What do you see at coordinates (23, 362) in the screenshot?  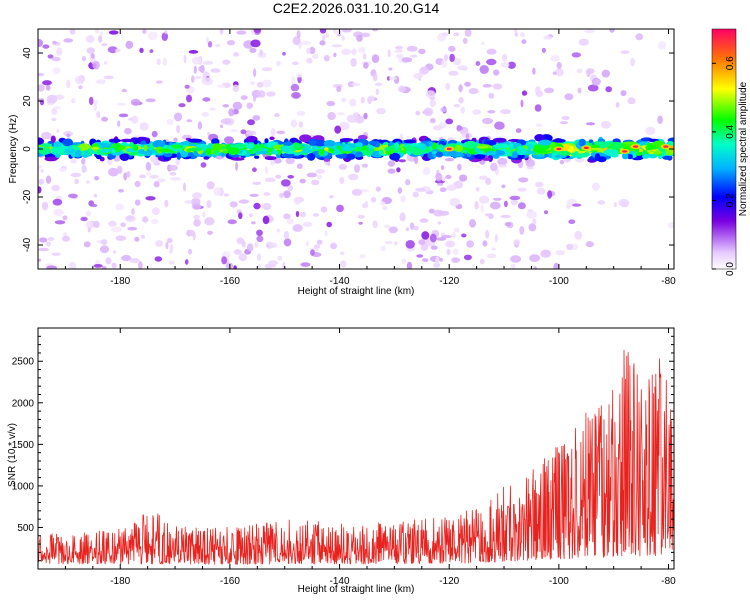 I see `snr-y-tick-label: 2500` at bounding box center [23, 362].